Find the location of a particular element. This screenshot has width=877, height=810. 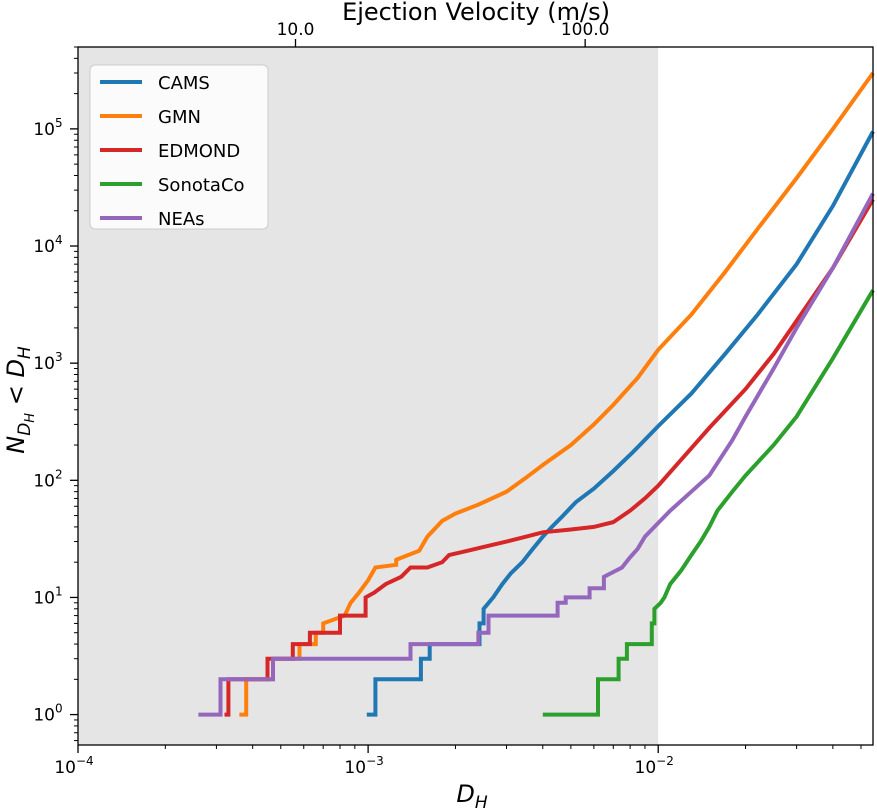

top-tick-label: 10.0 is located at coordinates (296, 30).